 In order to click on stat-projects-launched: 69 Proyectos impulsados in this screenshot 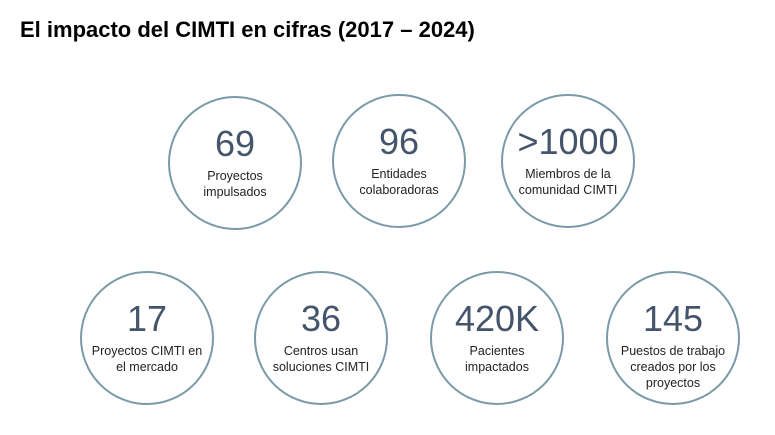, I will do `click(235, 163)`.